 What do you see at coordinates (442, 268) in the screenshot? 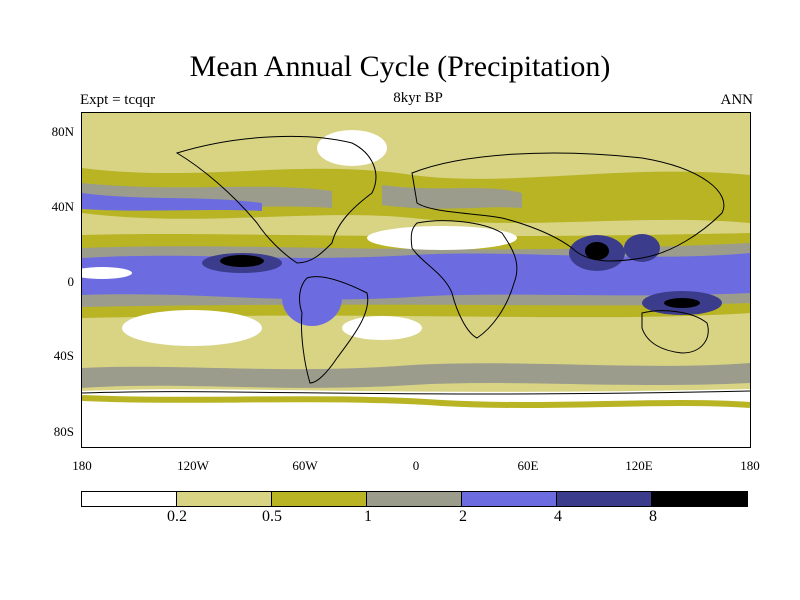
I see `african-rain` at bounding box center [442, 268].